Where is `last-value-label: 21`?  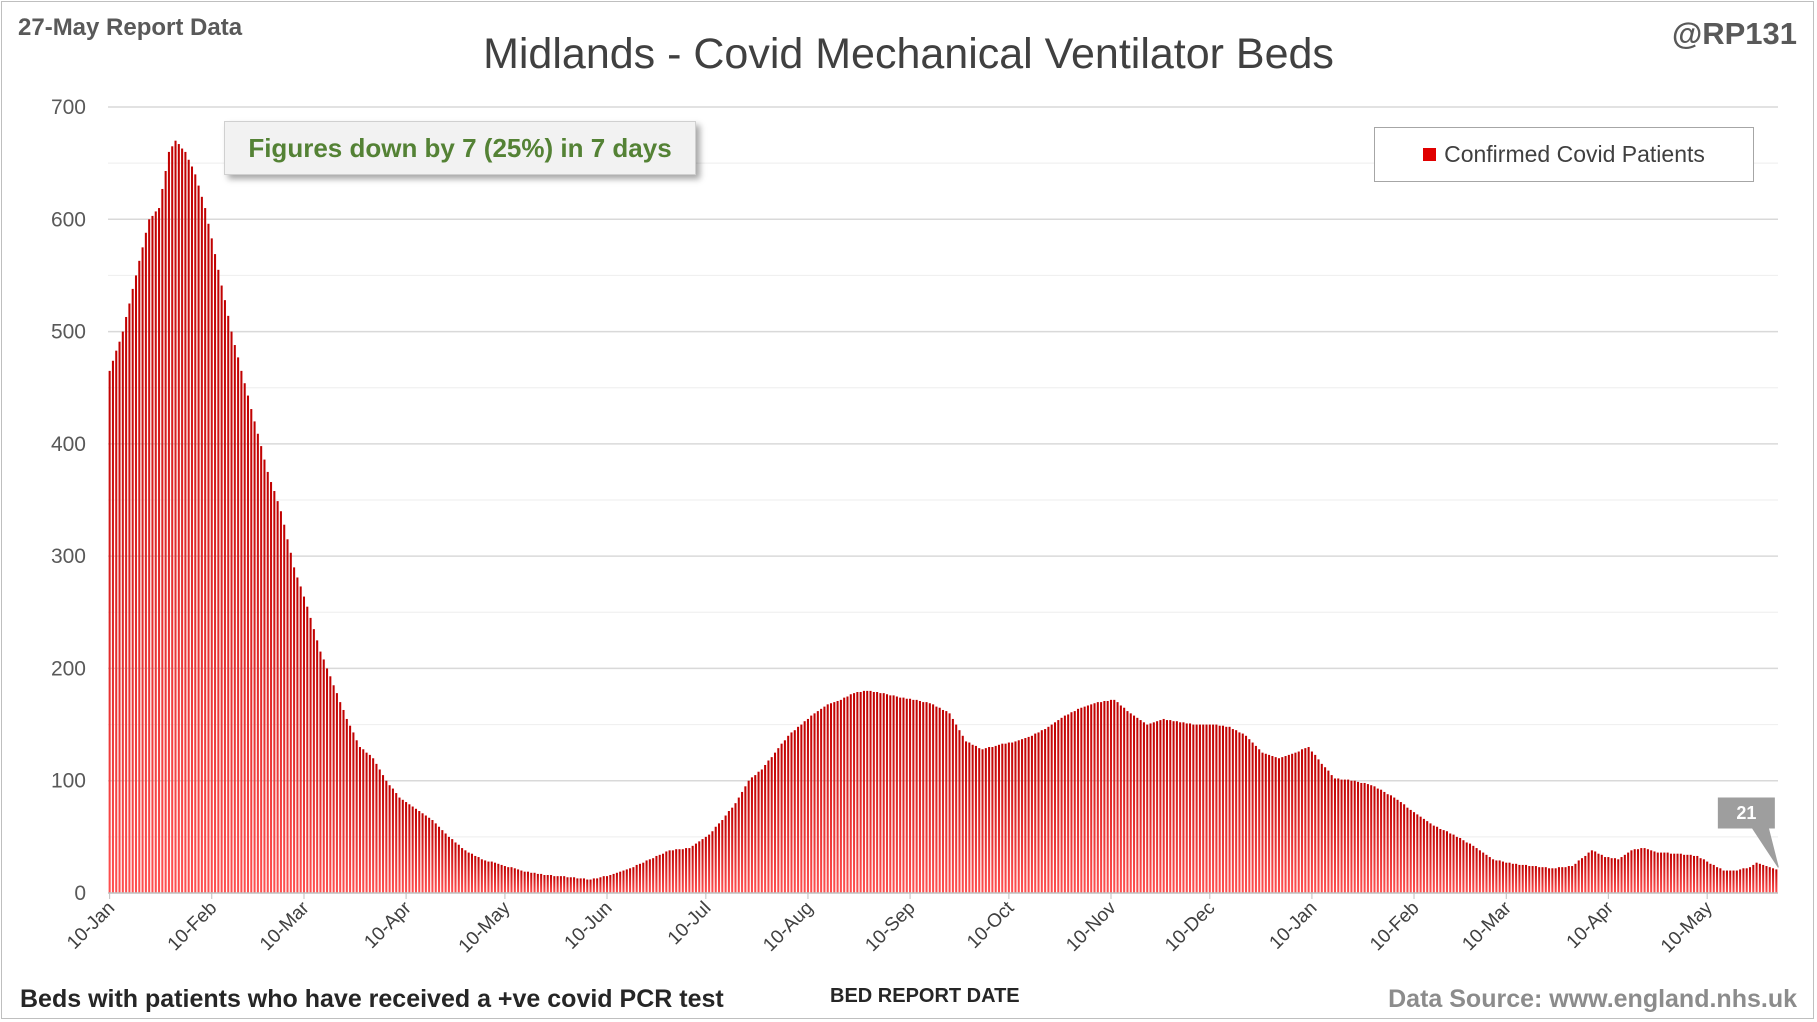 last-value-label: 21 is located at coordinates (1746, 813).